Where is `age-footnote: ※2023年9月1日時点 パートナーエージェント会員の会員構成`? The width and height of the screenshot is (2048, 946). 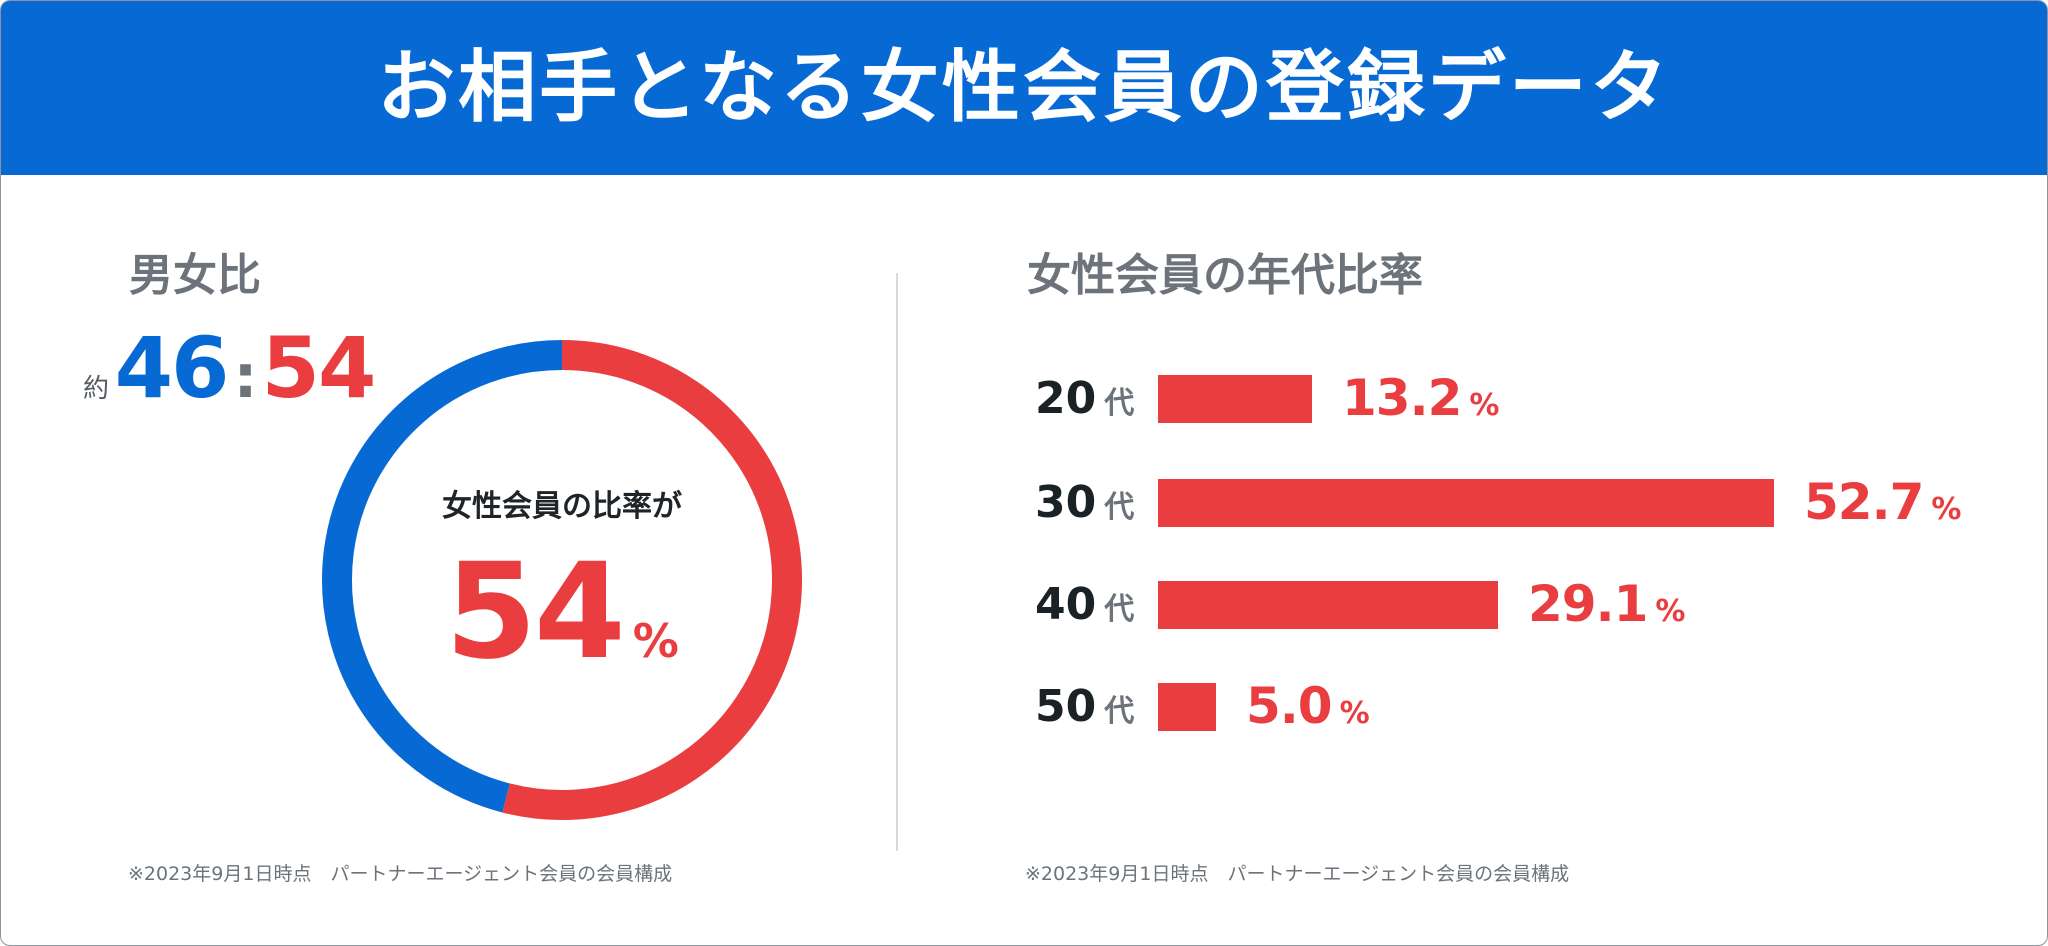
age-footnote: ※2023年9月1日時点 パートナーエージェント会員の会員構成 is located at coordinates (1297, 874).